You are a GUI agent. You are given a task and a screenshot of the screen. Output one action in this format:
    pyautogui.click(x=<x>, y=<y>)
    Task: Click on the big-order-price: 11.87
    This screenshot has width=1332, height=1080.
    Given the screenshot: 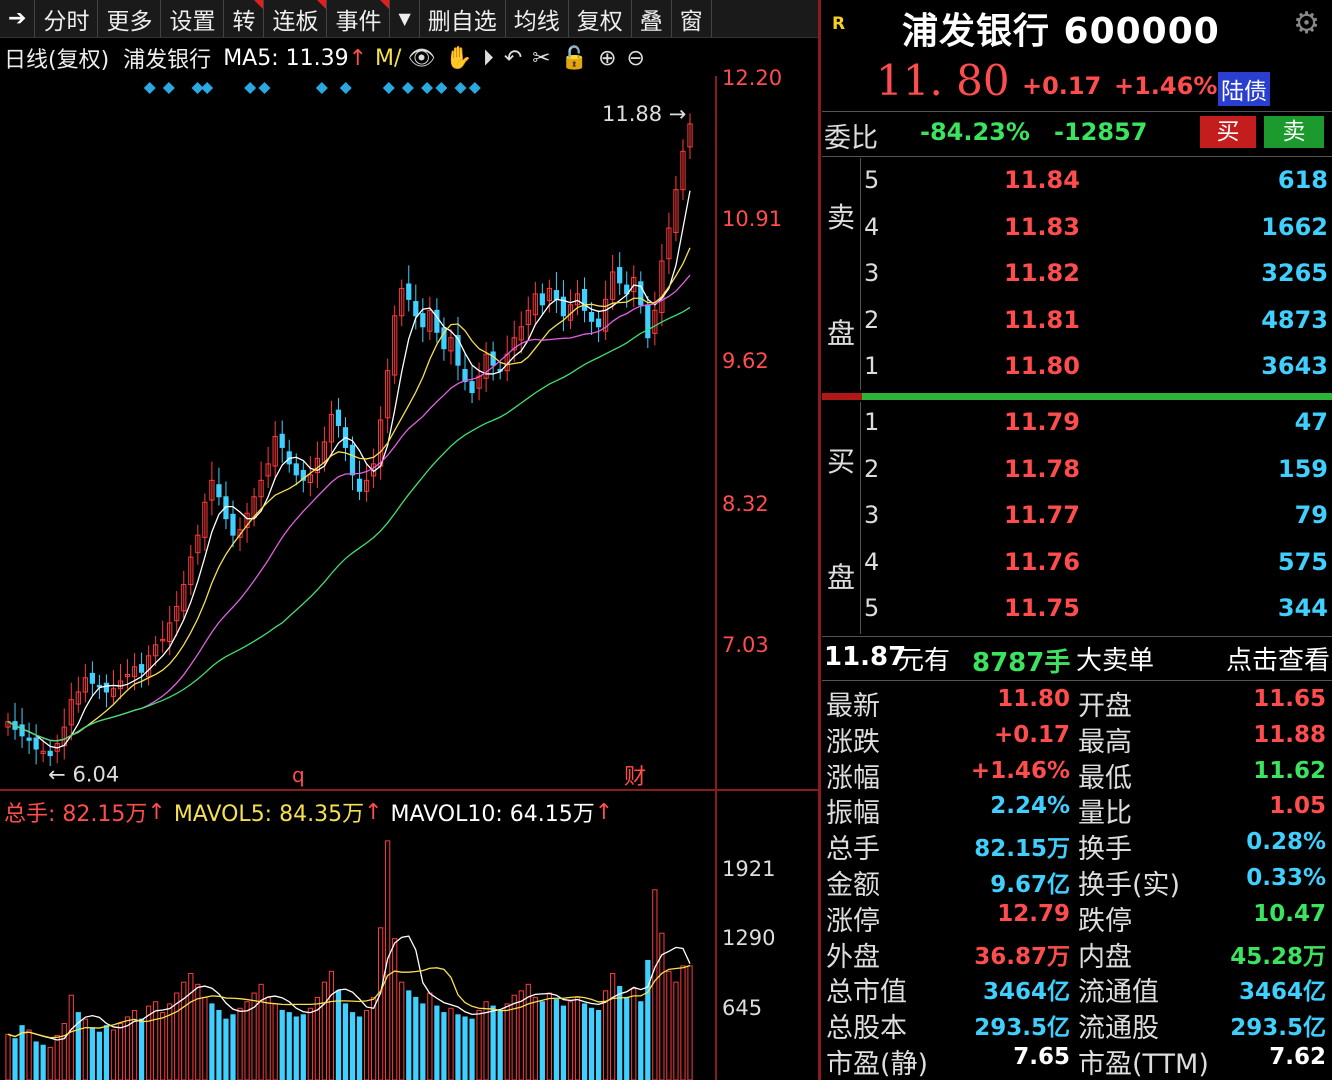 What is the action you would take?
    pyautogui.click(x=865, y=657)
    